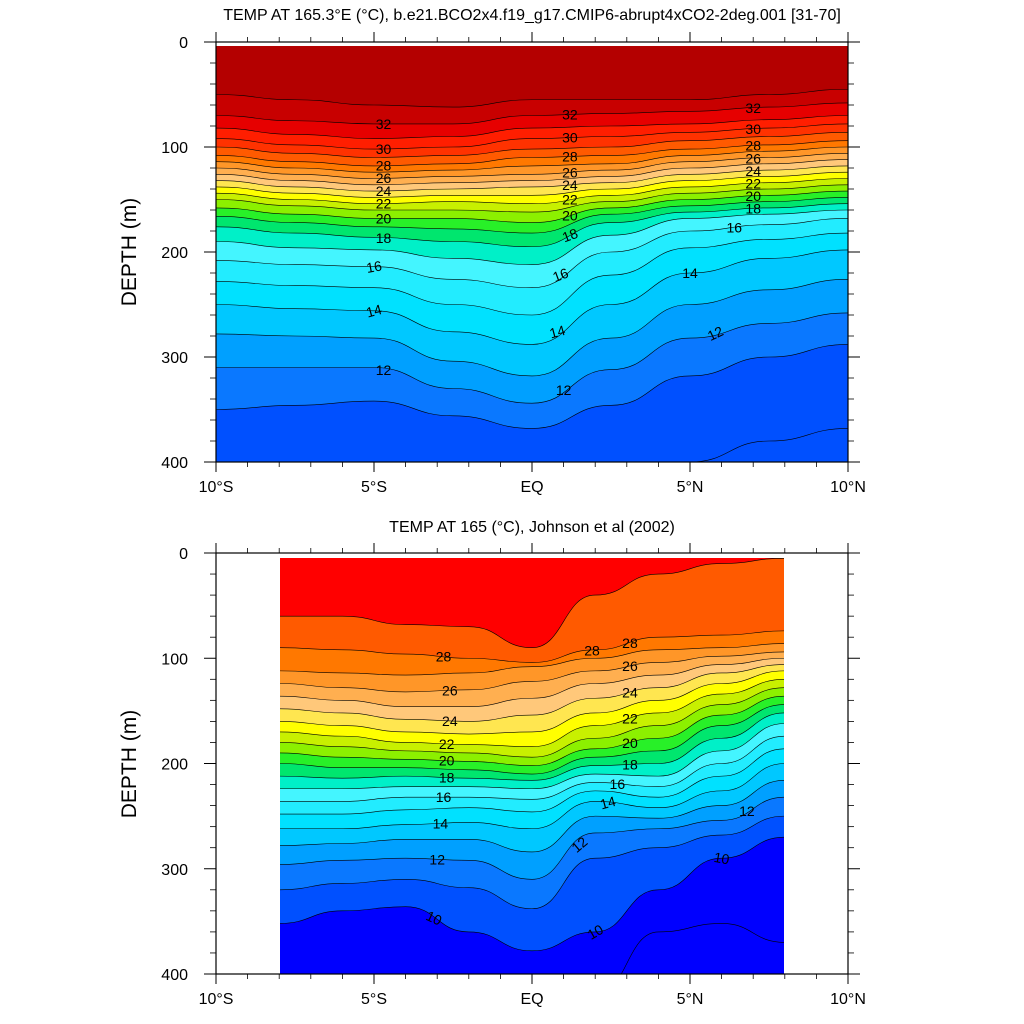  I want to click on top-y-tick-label: 100, so click(174, 148).